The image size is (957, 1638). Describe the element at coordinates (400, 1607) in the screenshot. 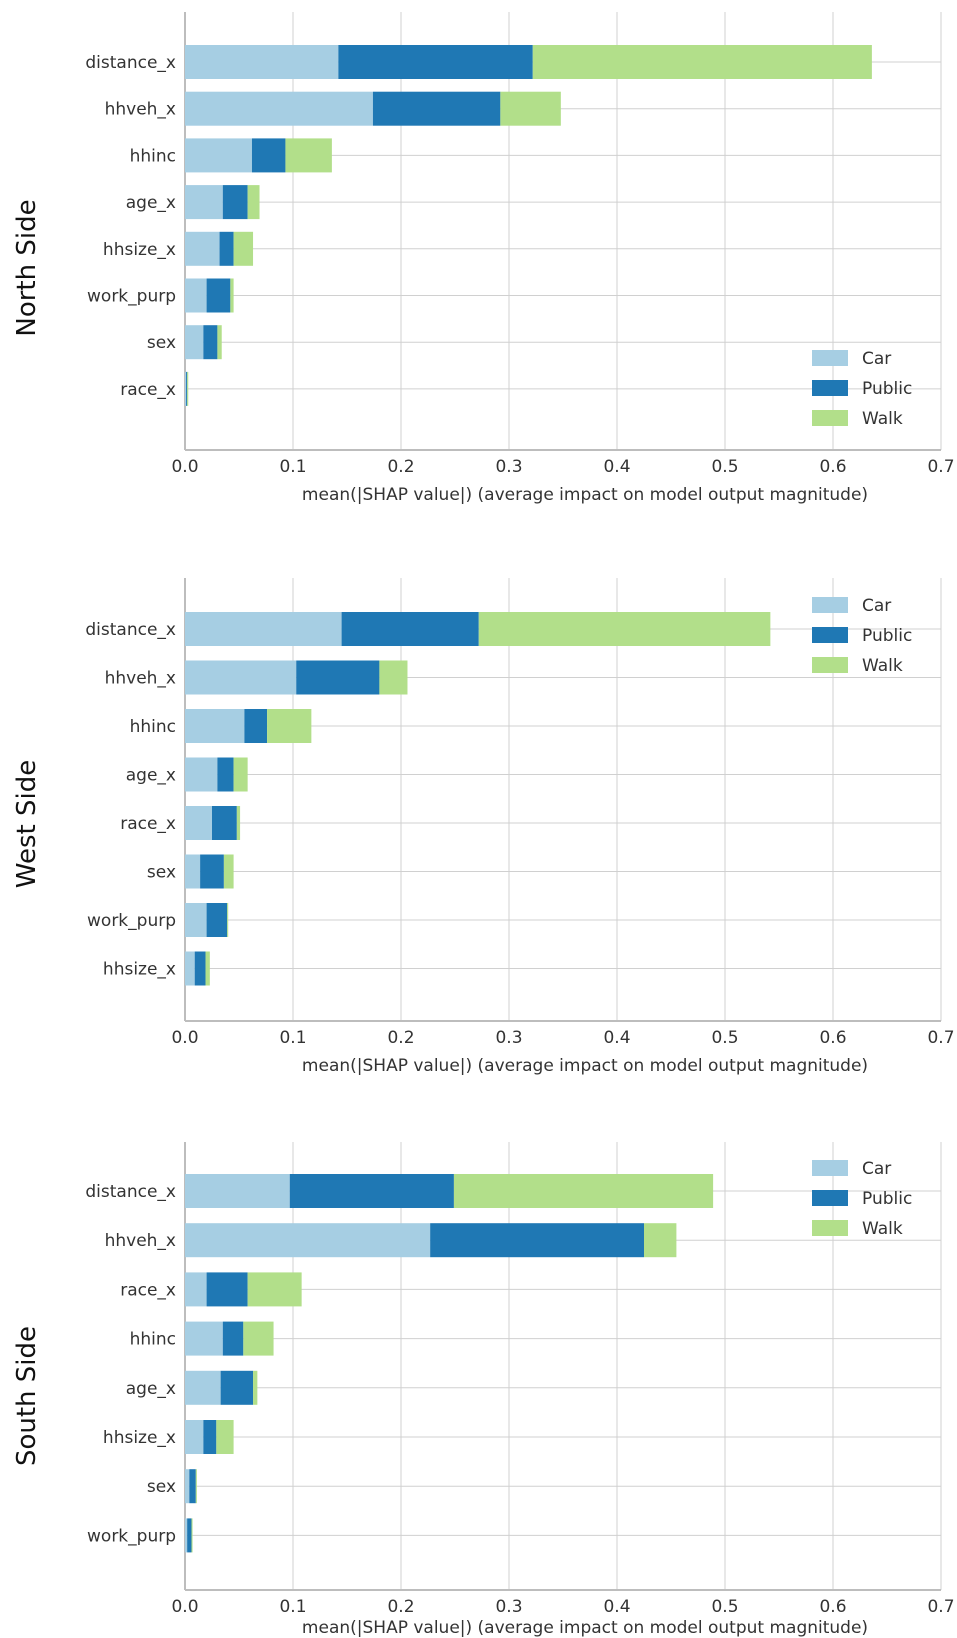

I see `x-tick-label: 0.2` at that location.